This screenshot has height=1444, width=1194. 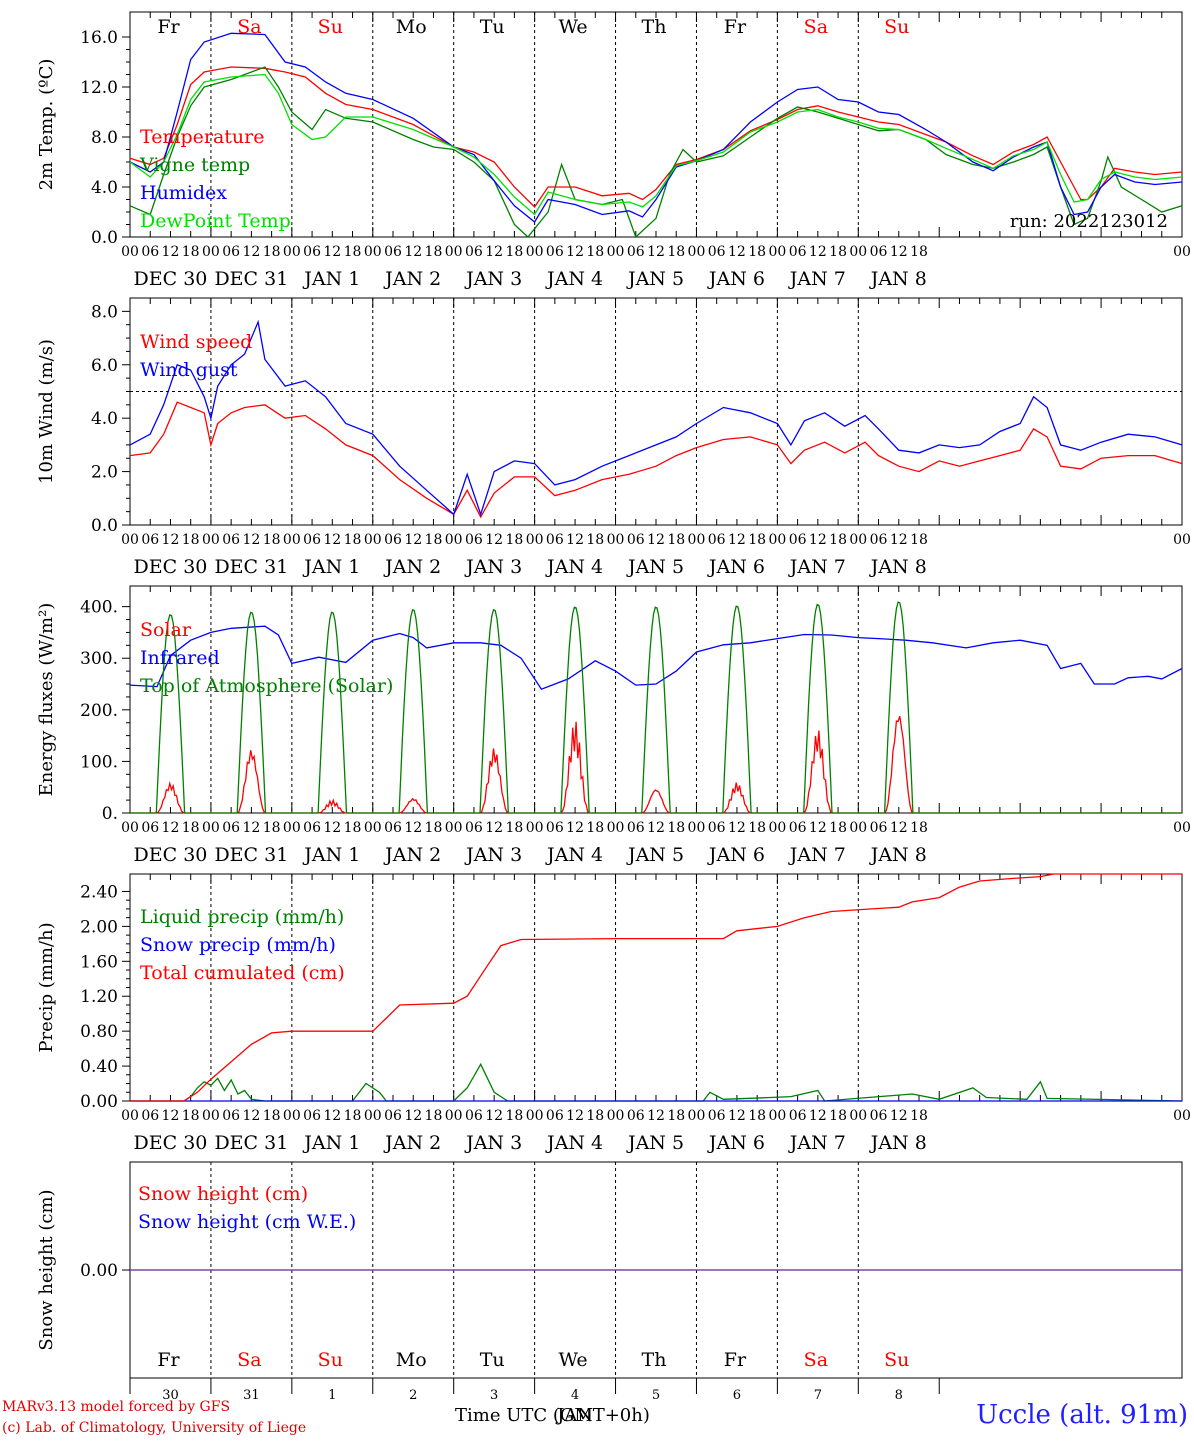 I want to click on legend-entry: Liquid precip (mm/h), so click(x=242, y=917).